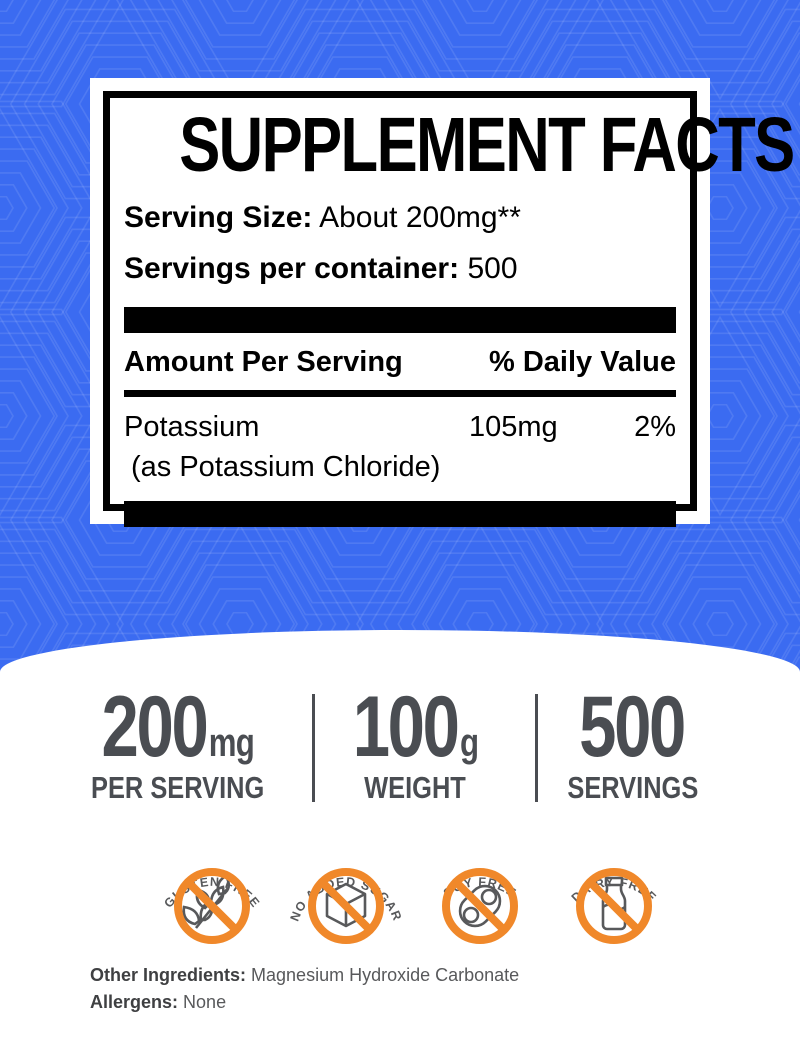  Describe the element at coordinates (292, 268) in the screenshot. I see `servings-label: Servings per container:` at that location.